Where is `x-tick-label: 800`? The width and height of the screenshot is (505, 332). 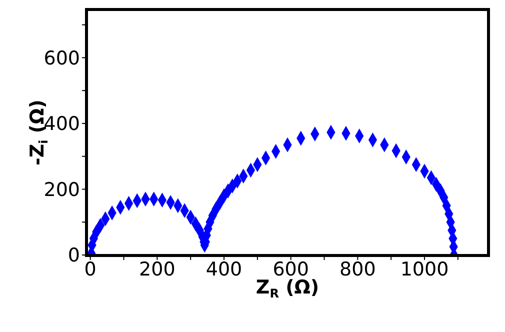 x-tick-label: 800 is located at coordinates (358, 269).